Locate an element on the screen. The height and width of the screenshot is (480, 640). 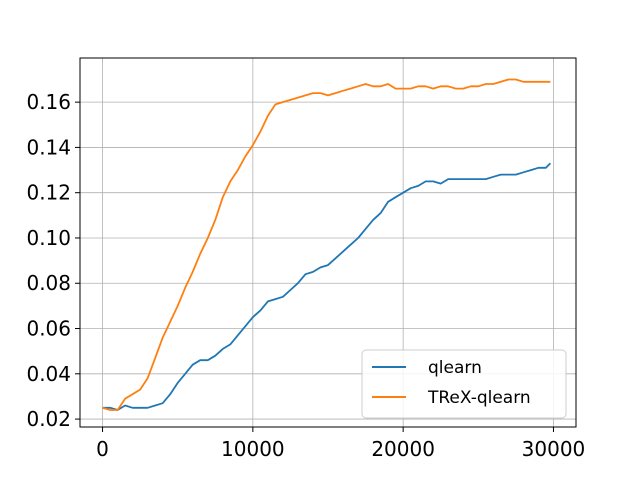
legend-box is located at coordinates (464, 384).